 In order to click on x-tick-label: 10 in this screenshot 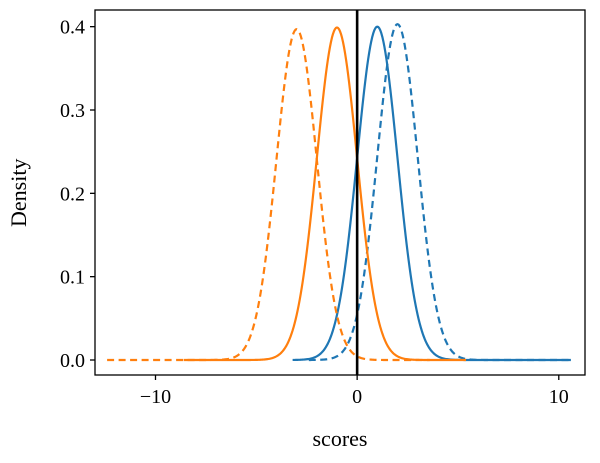, I will do `click(559, 397)`.